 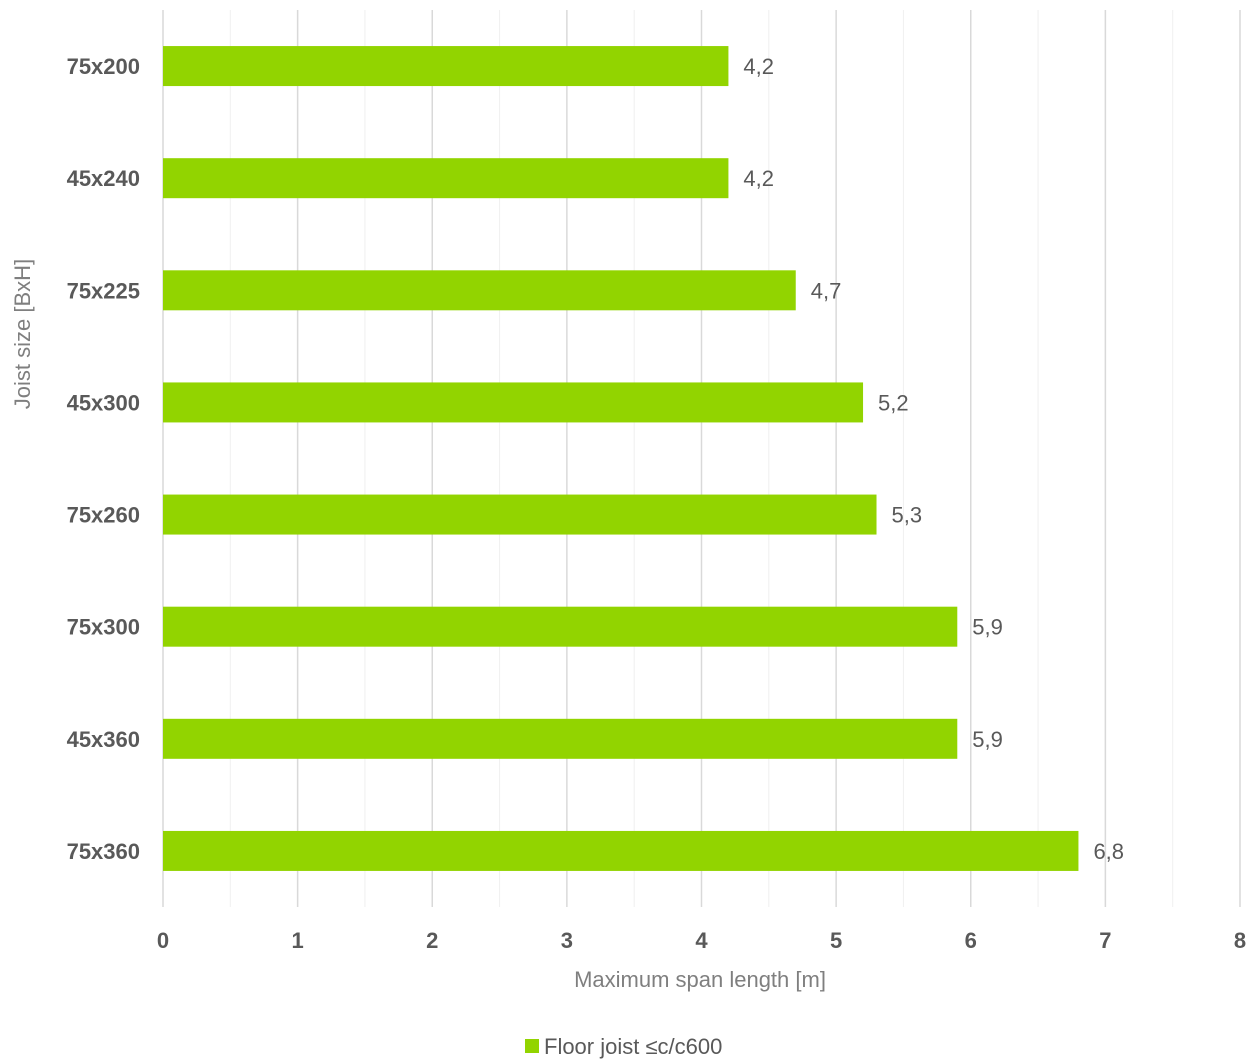 I want to click on category-label: 75x300, so click(x=103, y=627).